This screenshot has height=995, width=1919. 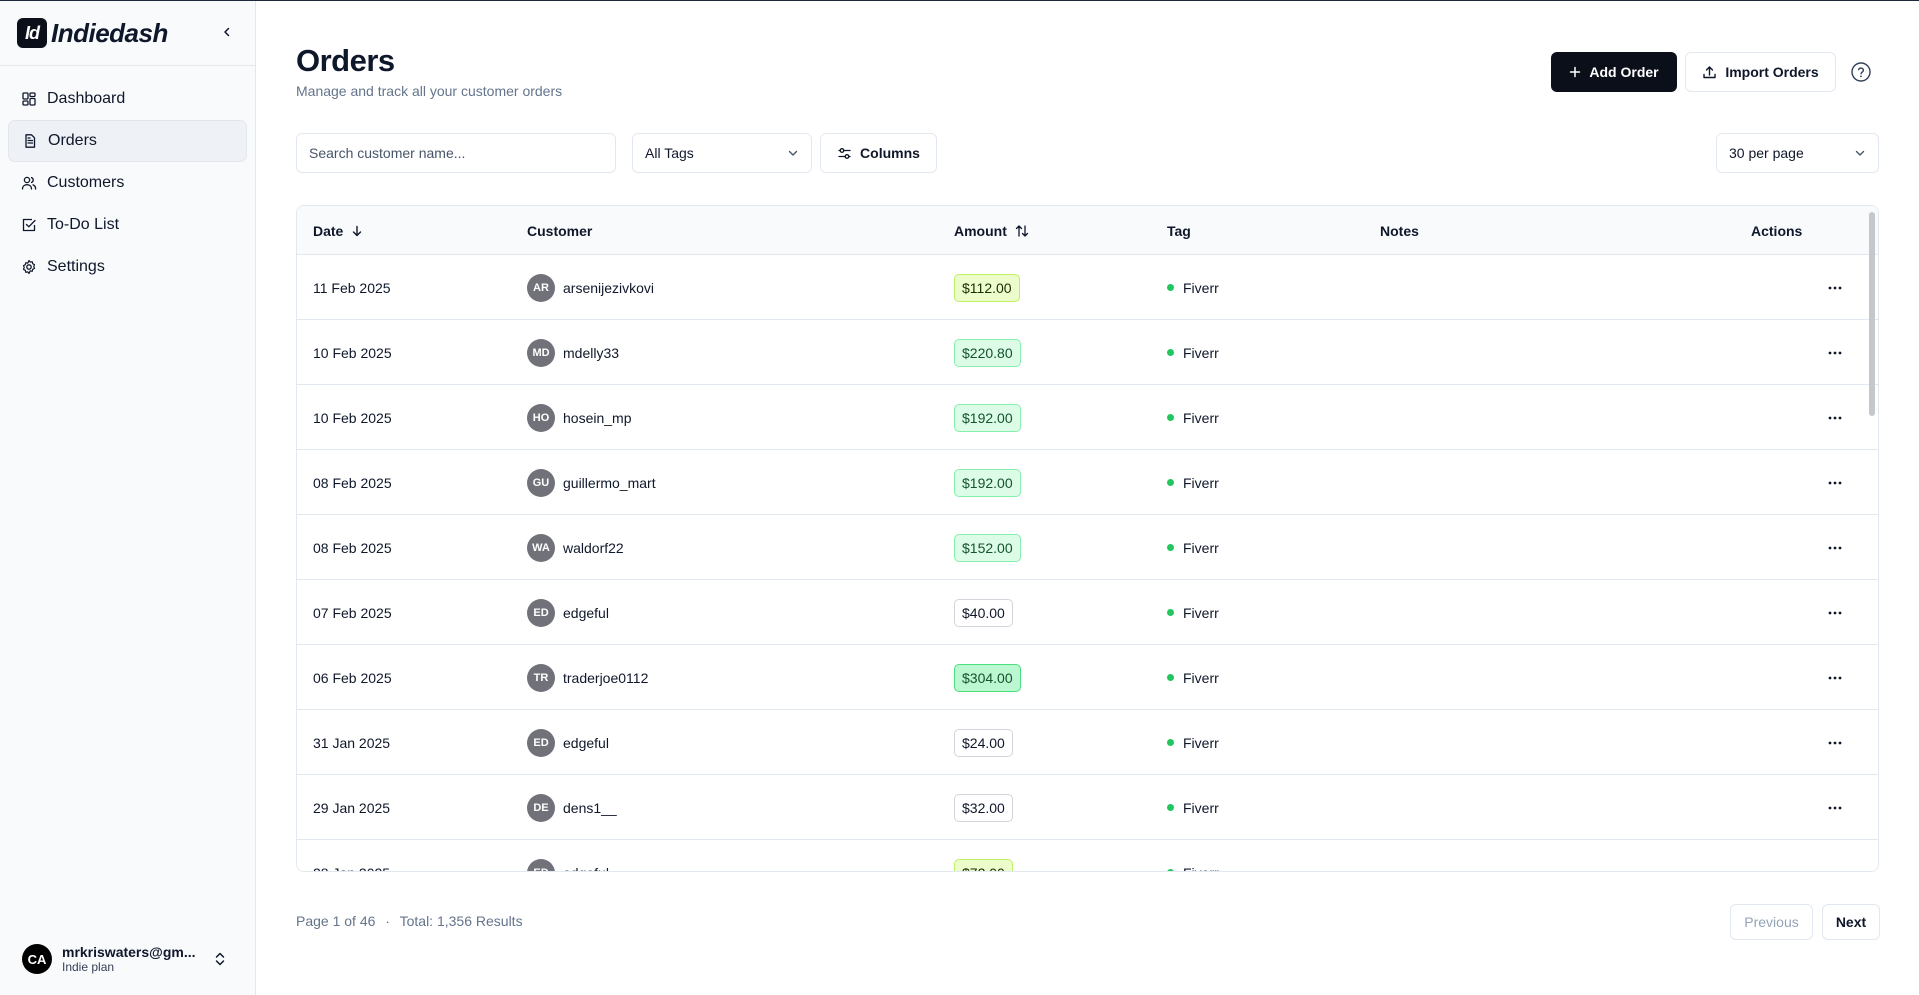 I want to click on amount-cell: $40.00, so click(x=983, y=612).